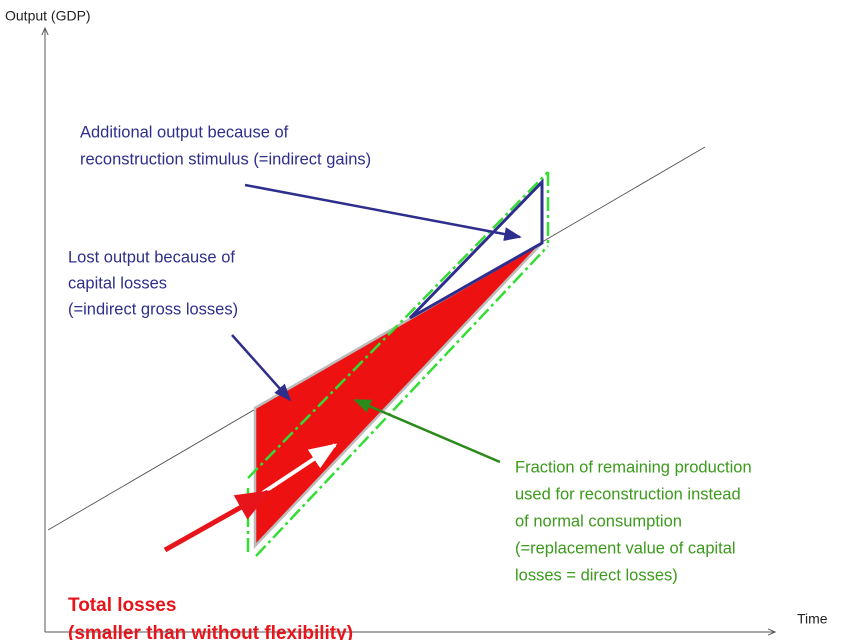 The width and height of the screenshot is (846, 640). Describe the element at coordinates (628, 494) in the screenshot. I see `annotation-line: used for reconstruction instead` at that location.